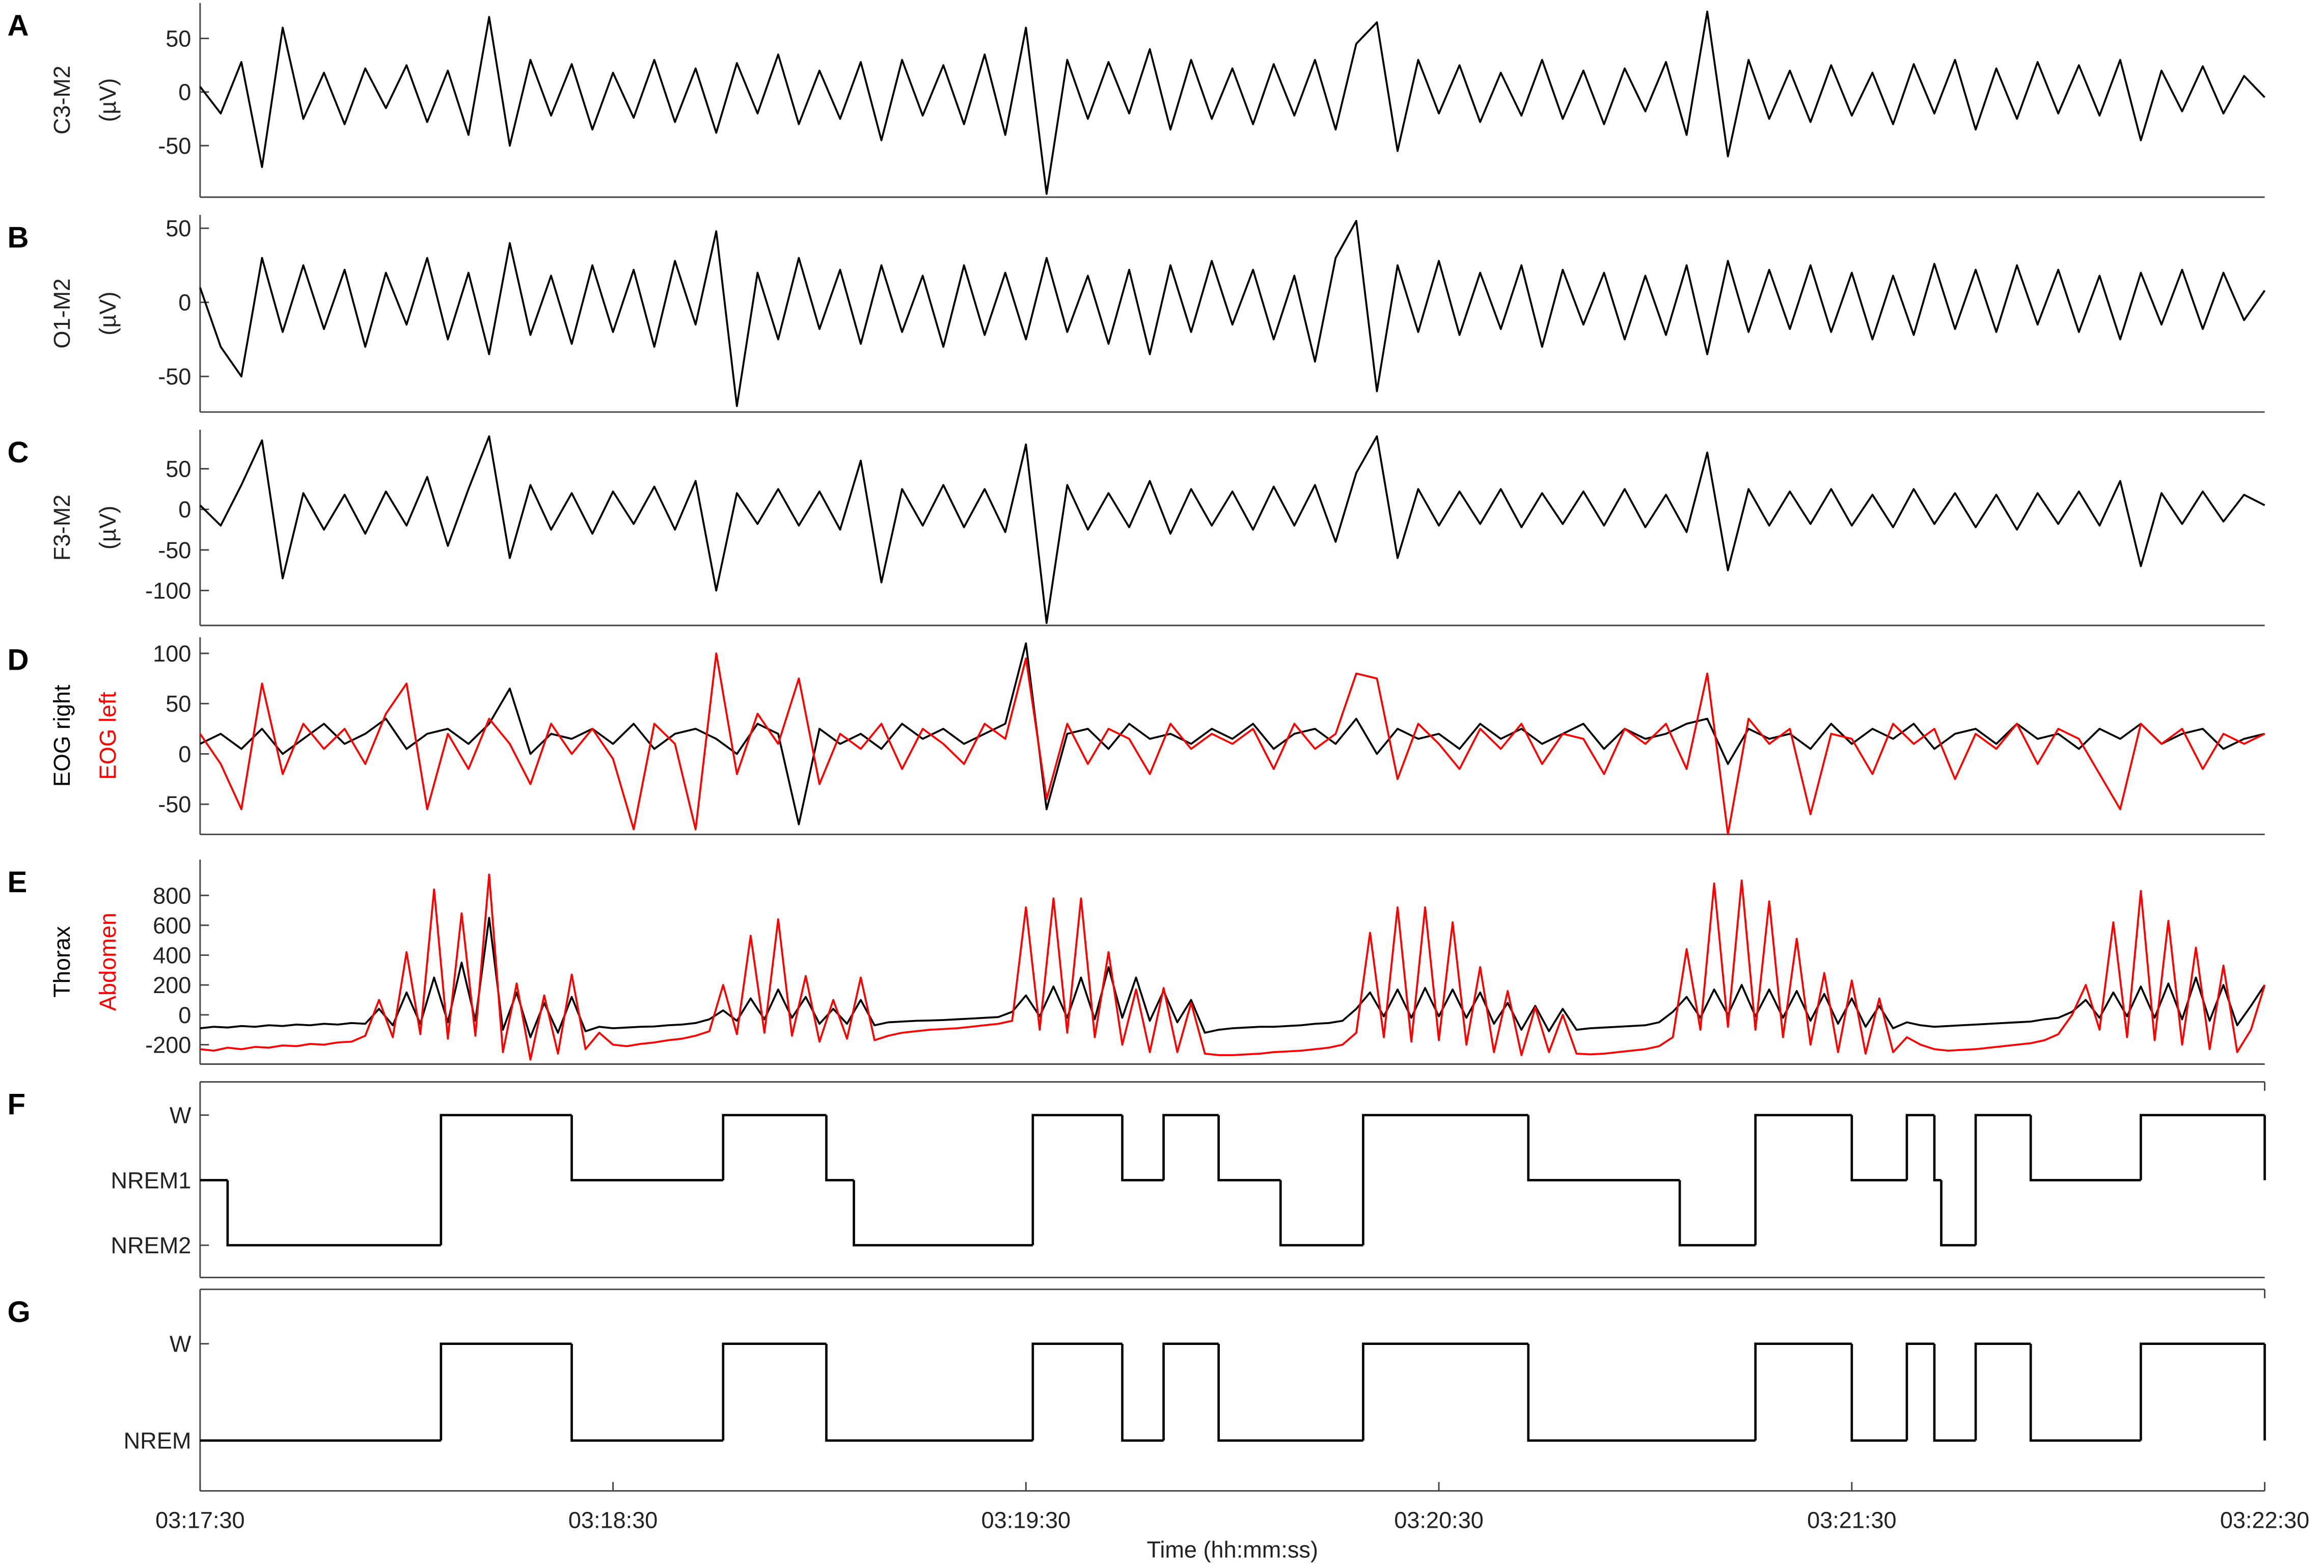 The width and height of the screenshot is (2324, 1568). What do you see at coordinates (18, 452) in the screenshot?
I see `panel-letter: C` at bounding box center [18, 452].